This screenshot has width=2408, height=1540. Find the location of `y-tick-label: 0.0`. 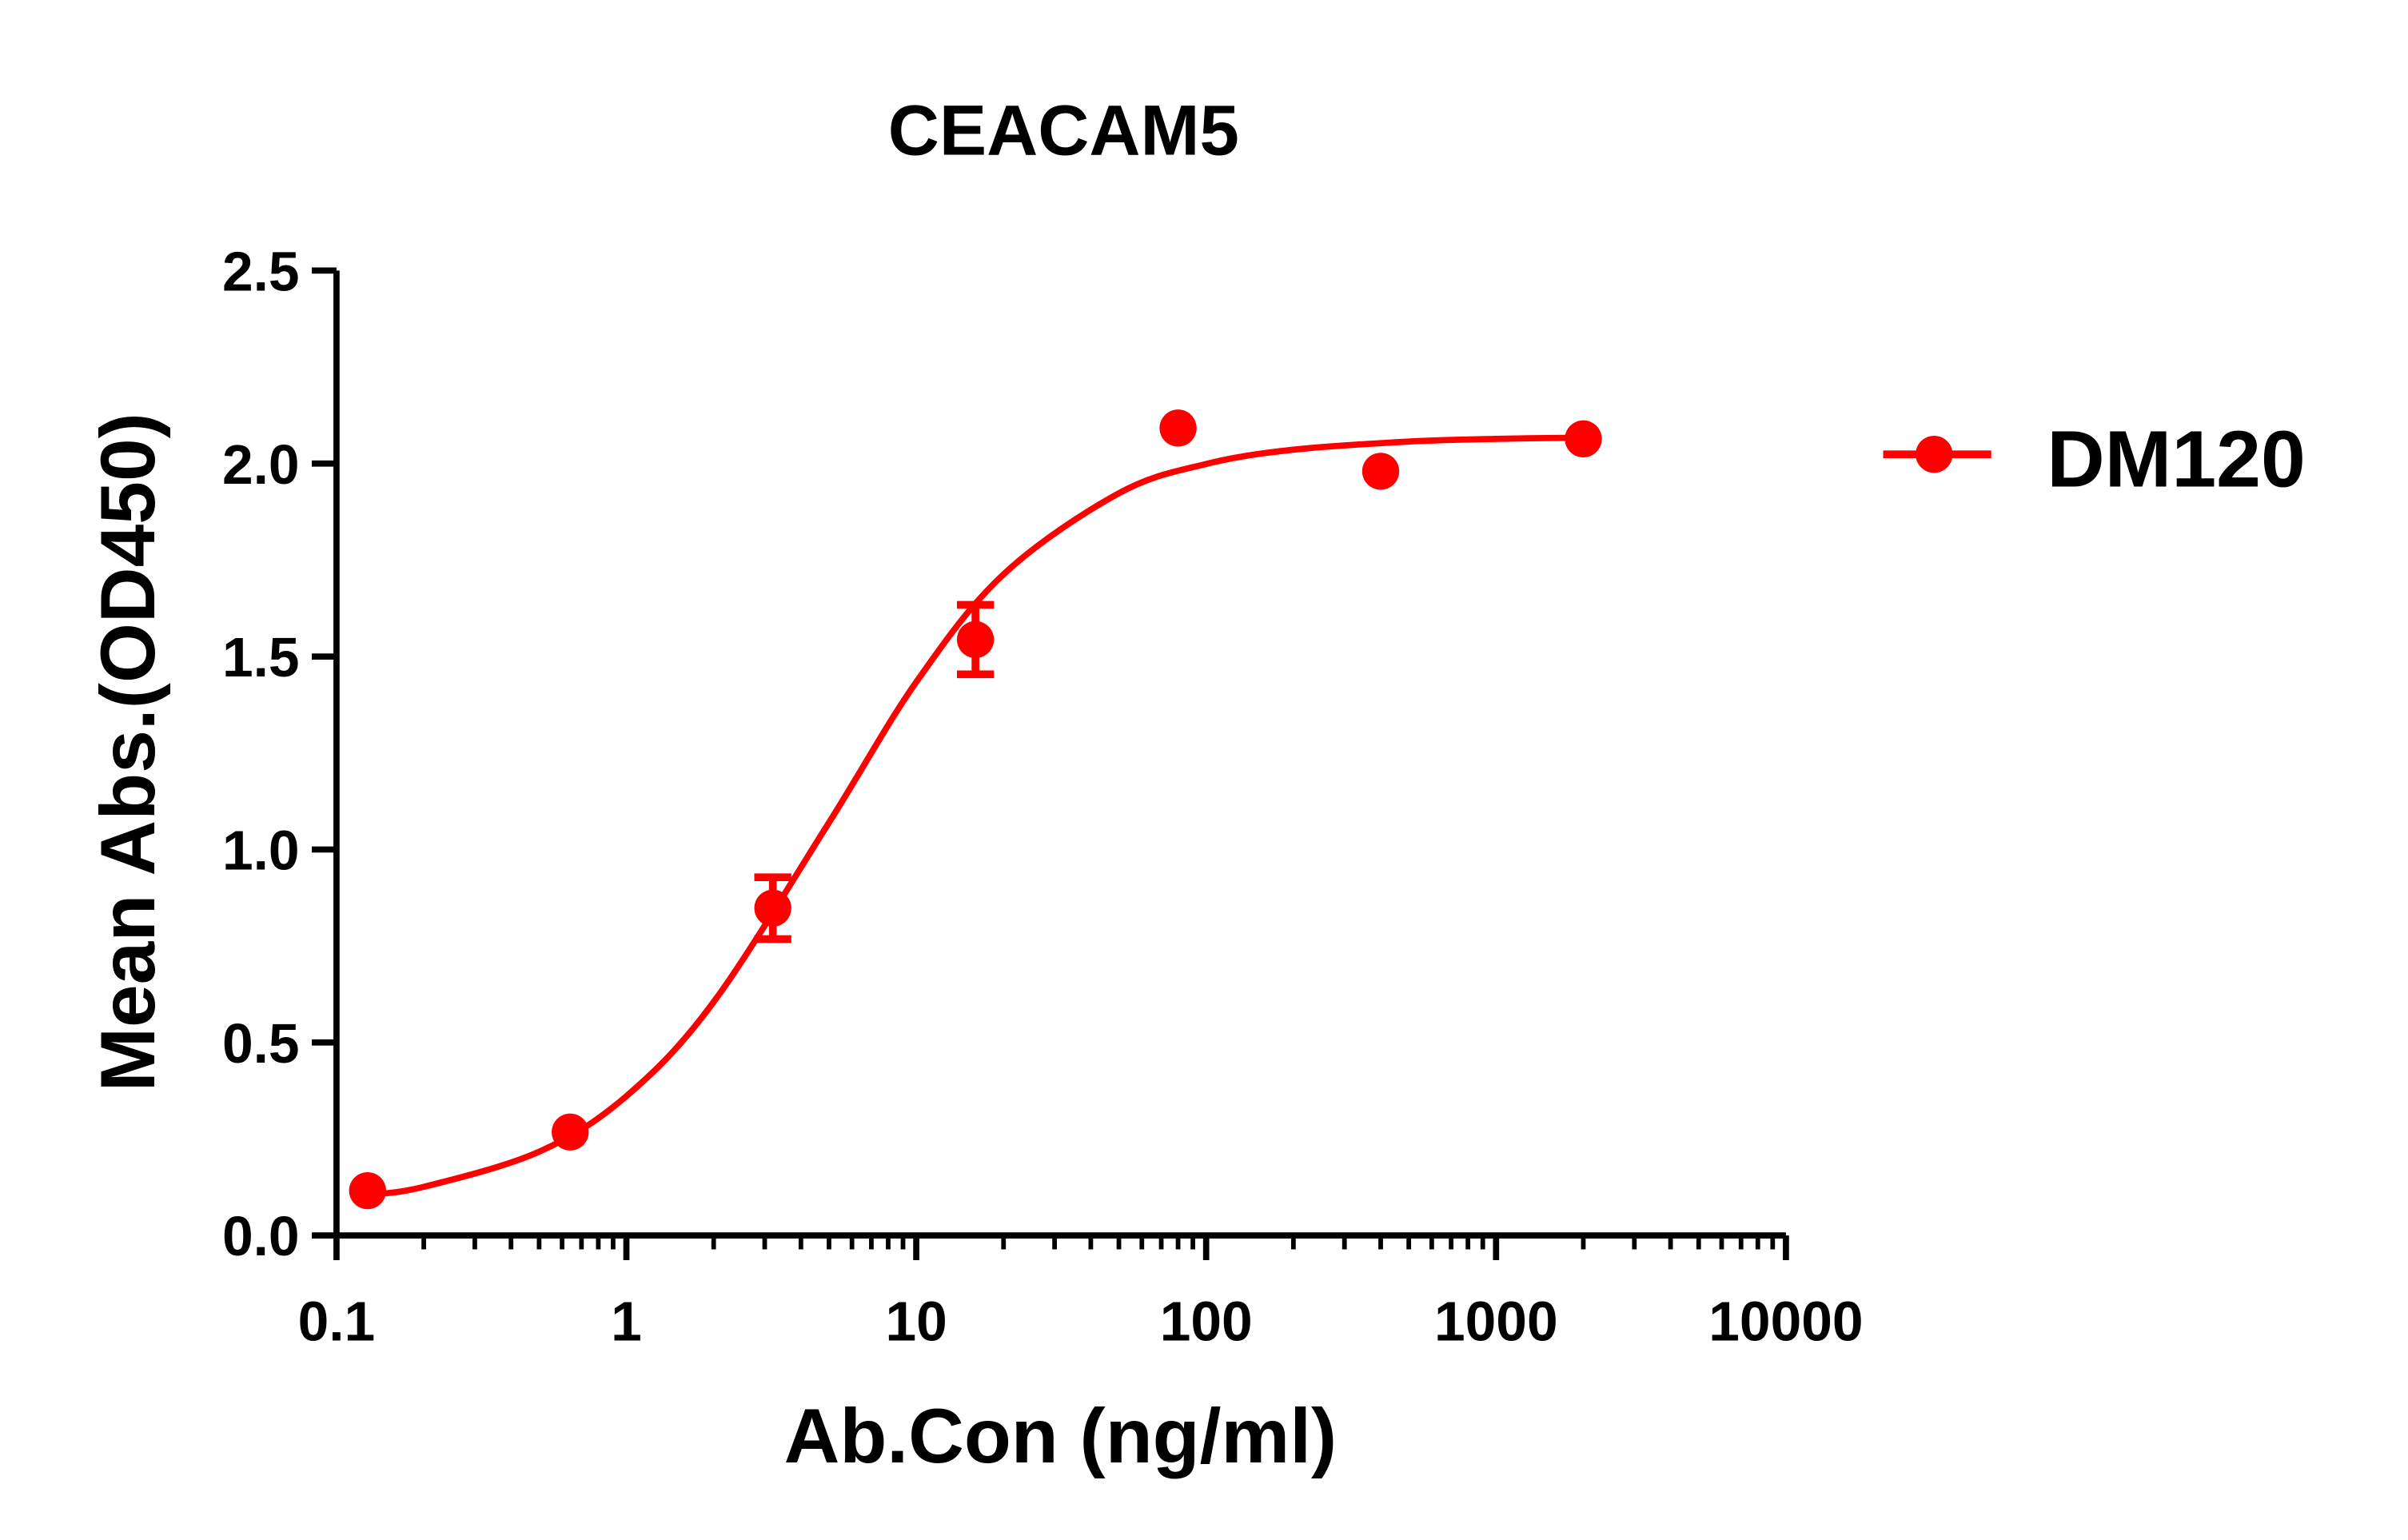

y-tick-label: 0.0 is located at coordinates (261, 1236).